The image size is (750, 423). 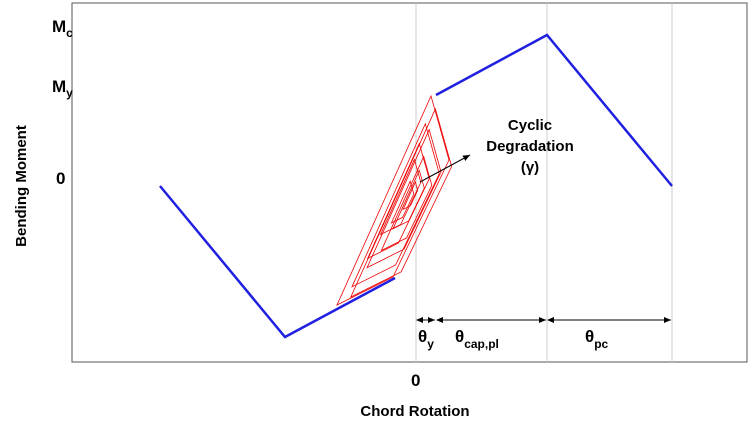 What do you see at coordinates (69, 33) in the screenshot?
I see `subscript: c` at bounding box center [69, 33].